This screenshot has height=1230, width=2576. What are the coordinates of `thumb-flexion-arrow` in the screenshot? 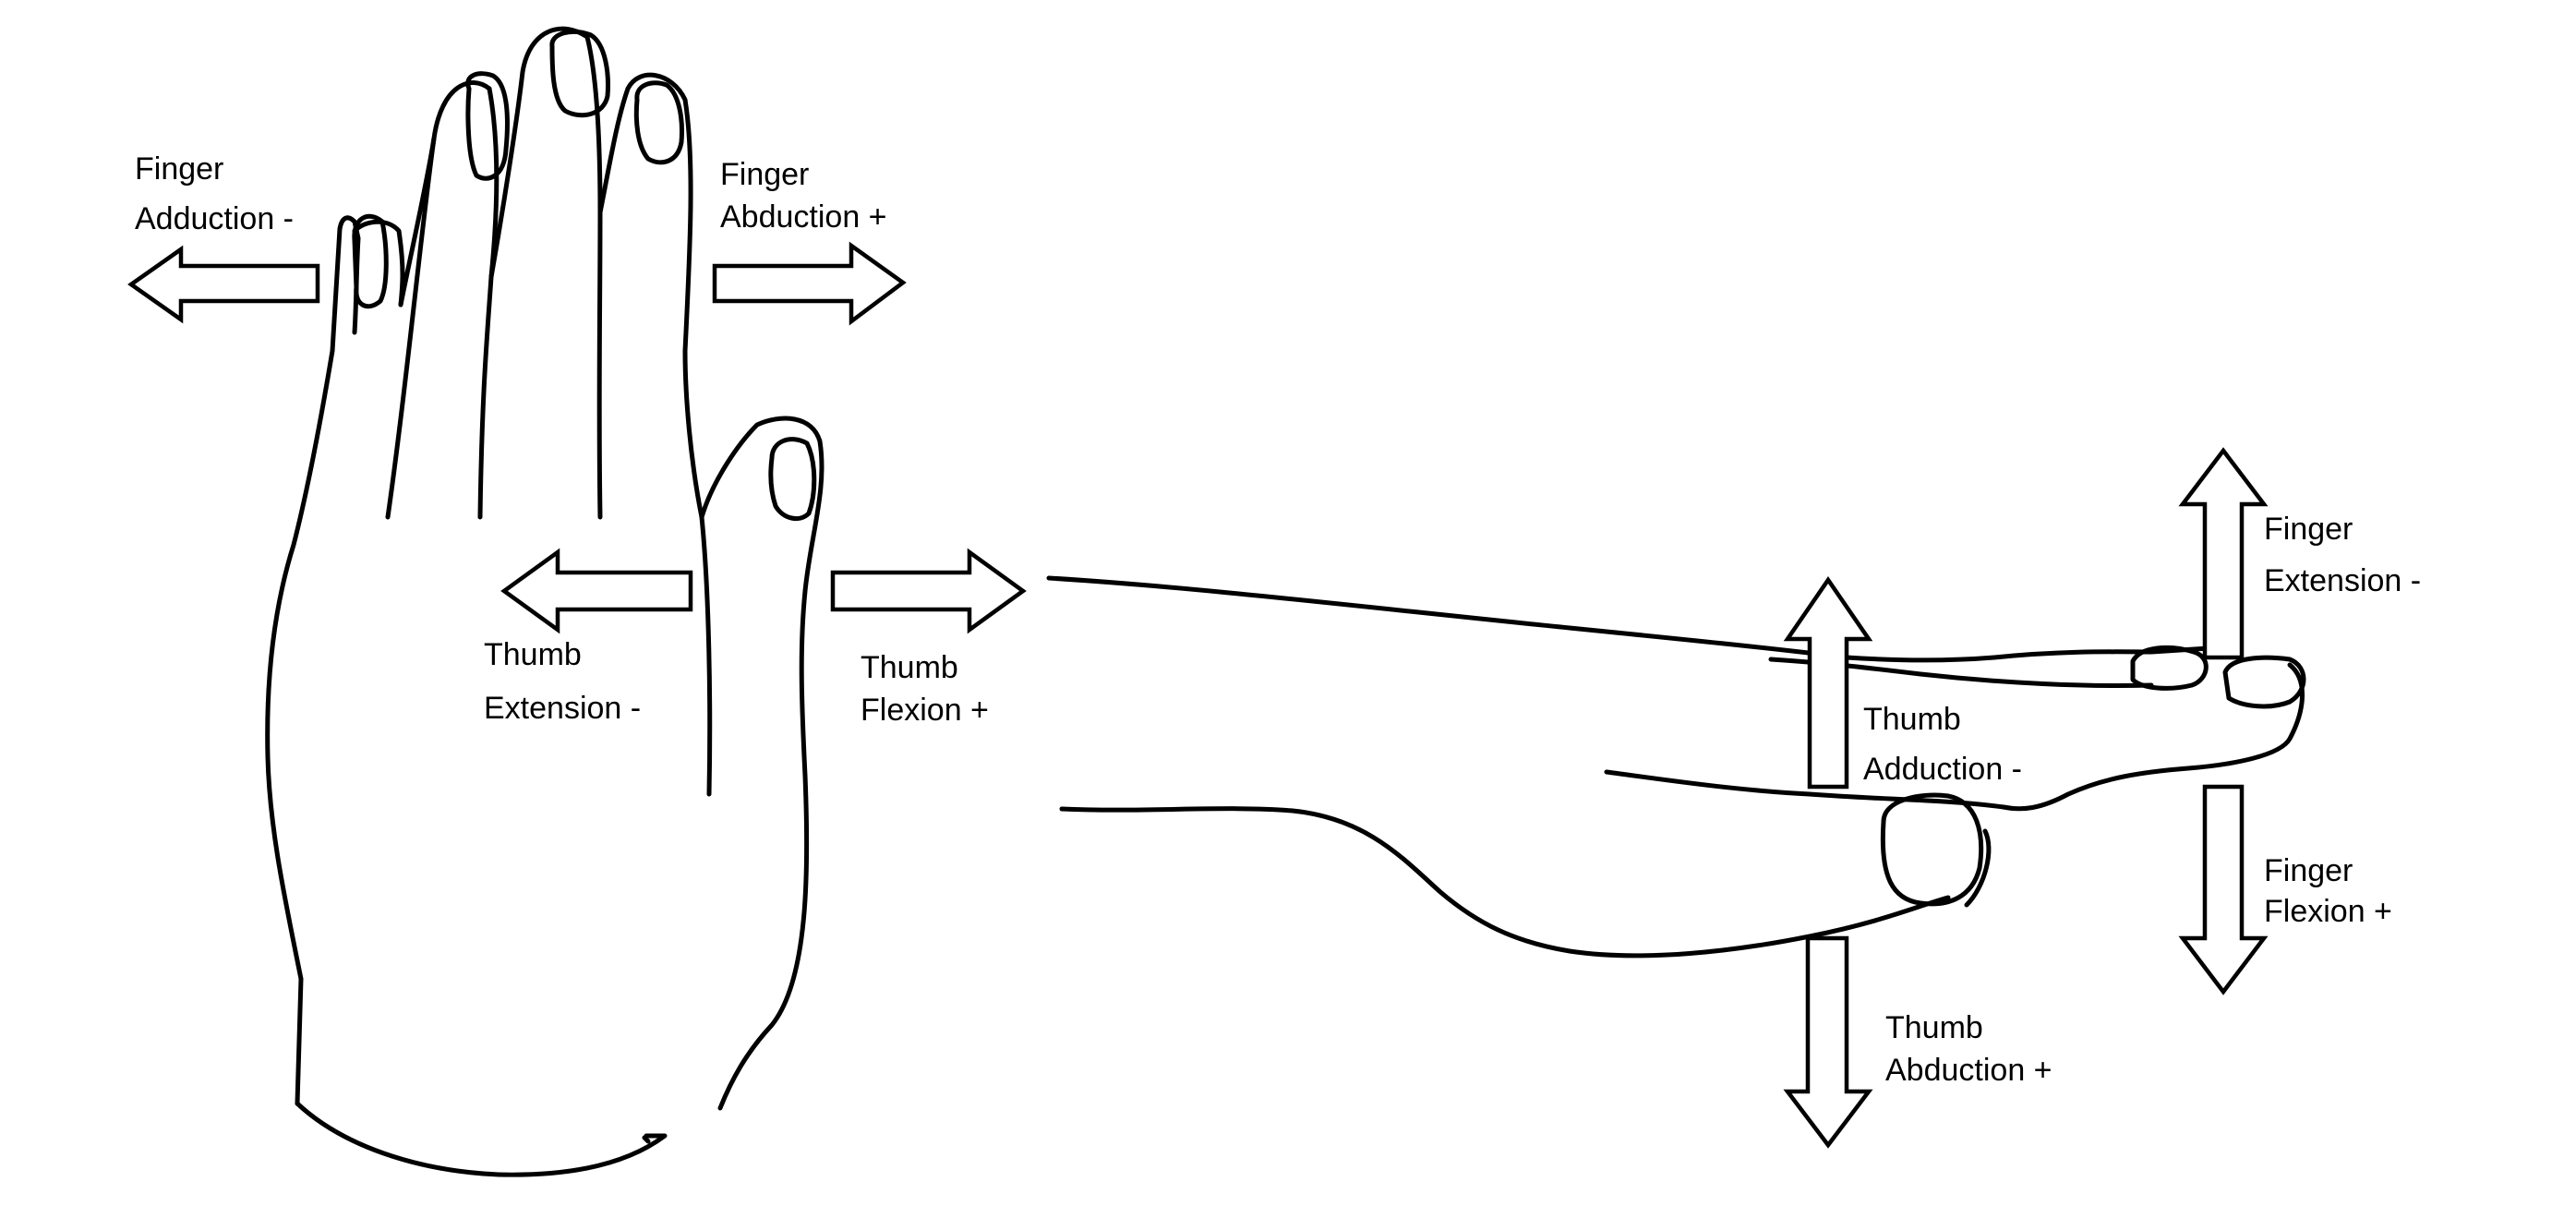 It's located at (928, 591).